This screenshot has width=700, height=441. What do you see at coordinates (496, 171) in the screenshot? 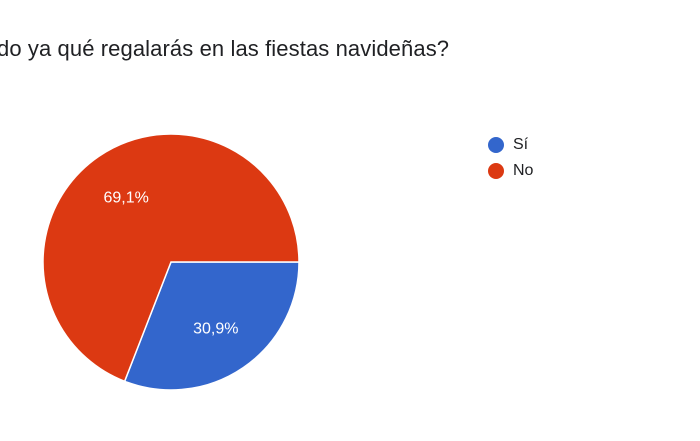
I see `legend-swatch-no` at bounding box center [496, 171].